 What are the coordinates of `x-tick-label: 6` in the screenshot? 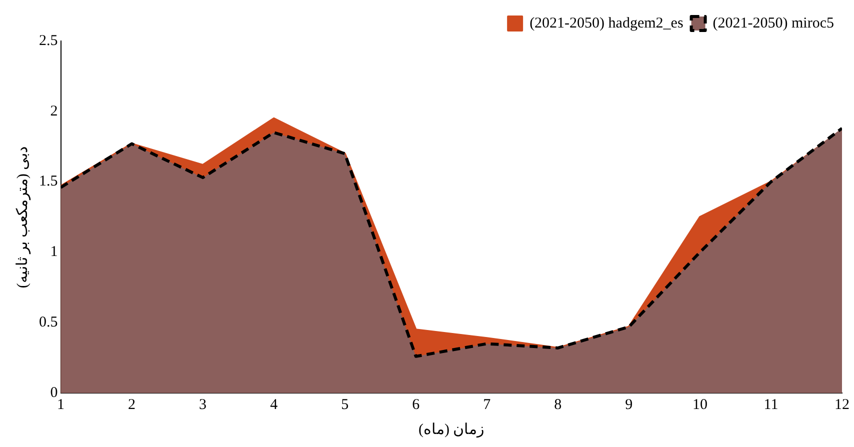 It's located at (416, 404).